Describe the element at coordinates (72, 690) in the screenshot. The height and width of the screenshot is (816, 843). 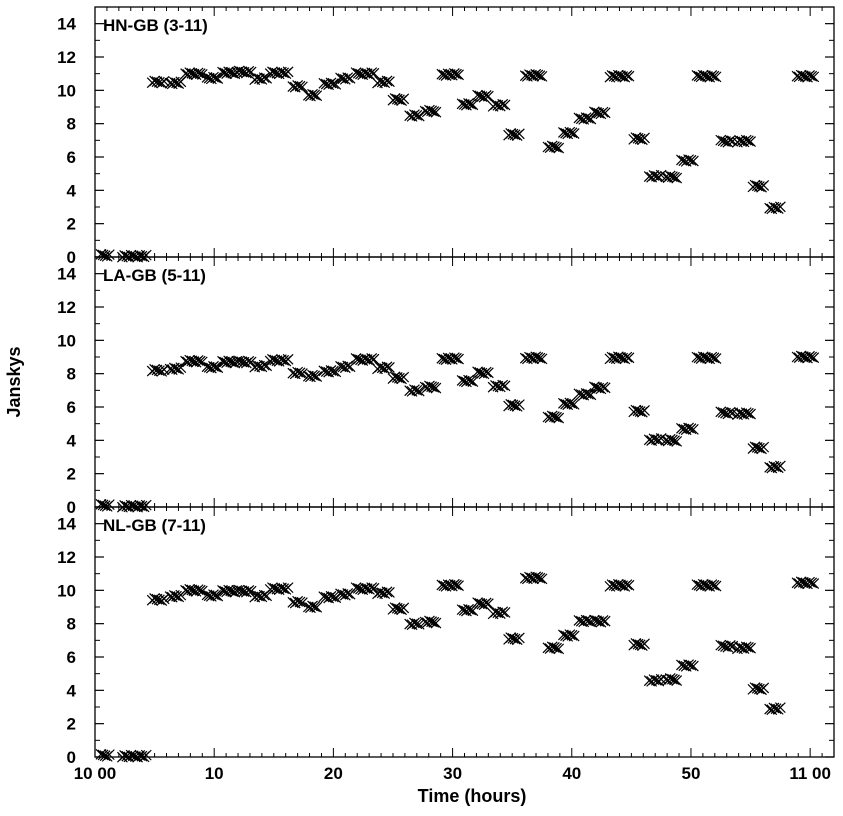
I see `y-tick-label: 4` at that location.